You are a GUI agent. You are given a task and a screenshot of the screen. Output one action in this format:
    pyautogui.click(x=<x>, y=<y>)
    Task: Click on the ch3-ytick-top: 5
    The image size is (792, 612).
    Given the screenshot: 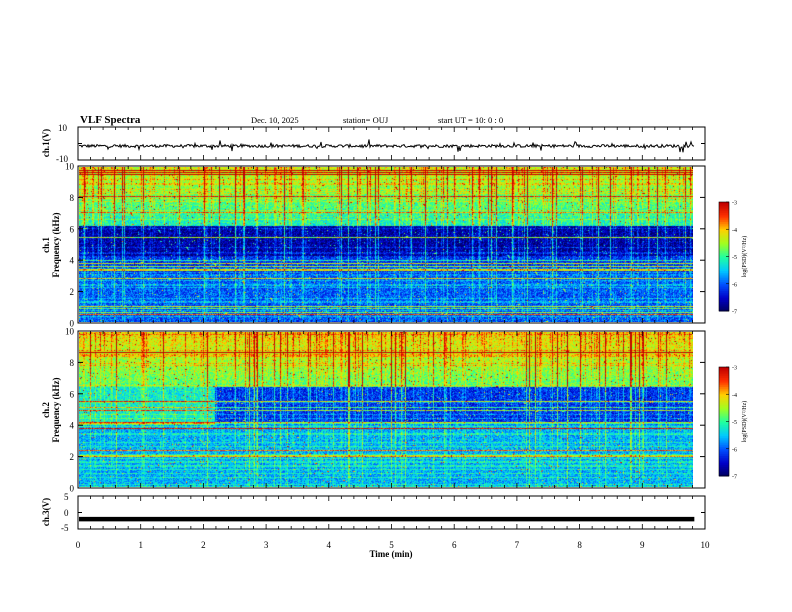 What is the action you would take?
    pyautogui.click(x=66, y=497)
    